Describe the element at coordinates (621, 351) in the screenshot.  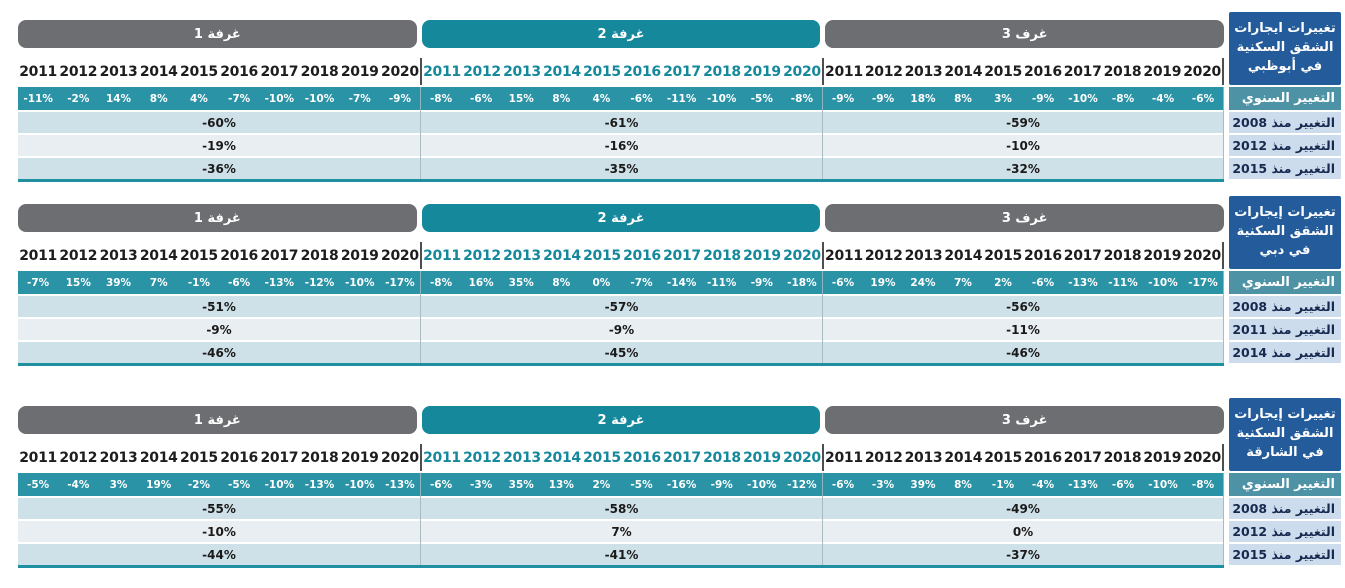
I see `cumulative-change-value: -45%` at that location.